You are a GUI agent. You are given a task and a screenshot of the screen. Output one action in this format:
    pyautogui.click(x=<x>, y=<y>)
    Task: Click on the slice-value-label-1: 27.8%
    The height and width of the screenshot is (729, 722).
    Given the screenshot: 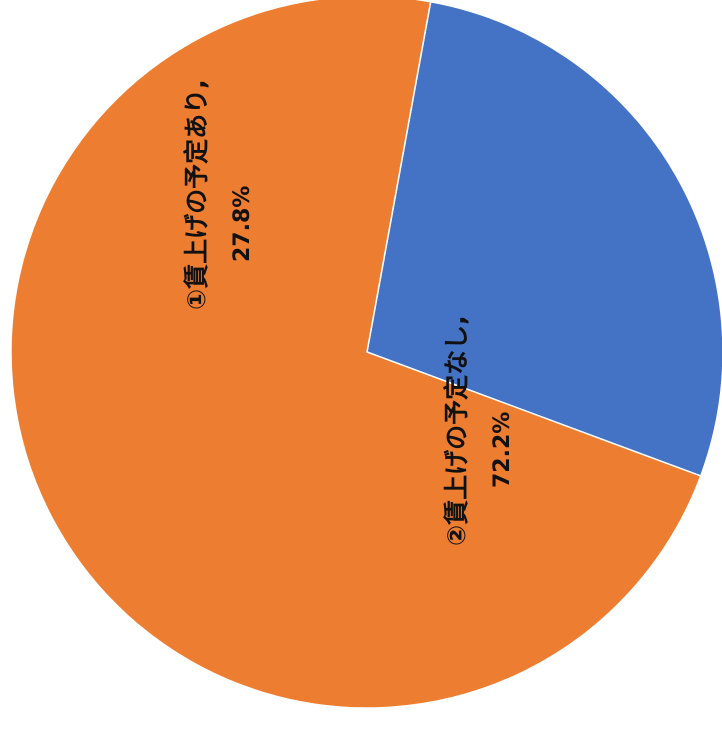 What is the action you would take?
    pyautogui.click(x=242, y=224)
    